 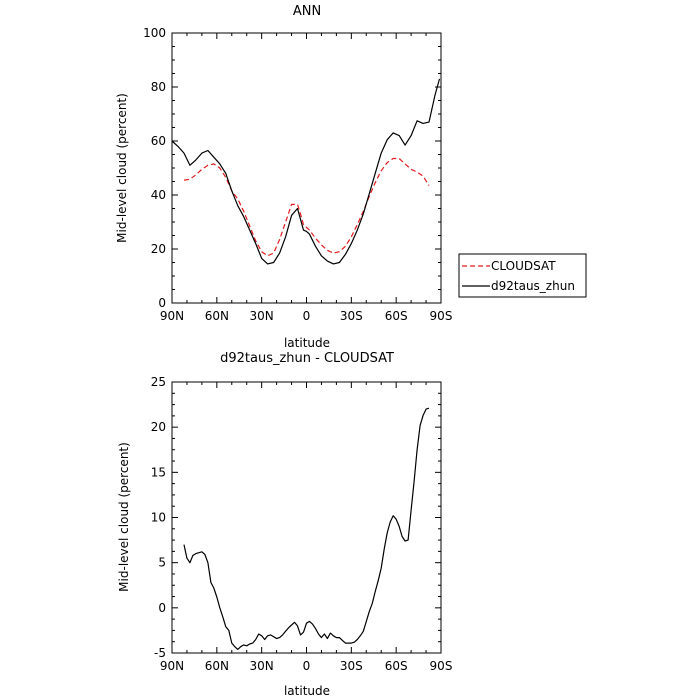 What do you see at coordinates (158, 87) in the screenshot?
I see `y-tick-label: 80` at bounding box center [158, 87].